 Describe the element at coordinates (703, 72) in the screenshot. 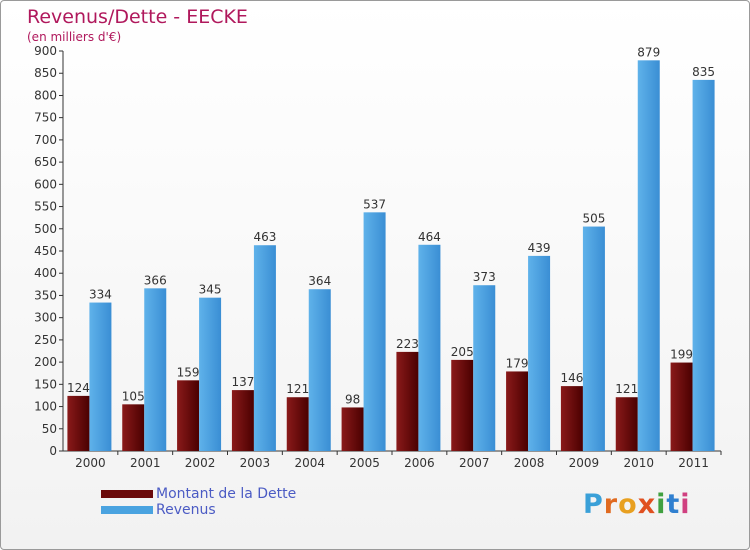

I see `data-label-revenue: 835` at that location.